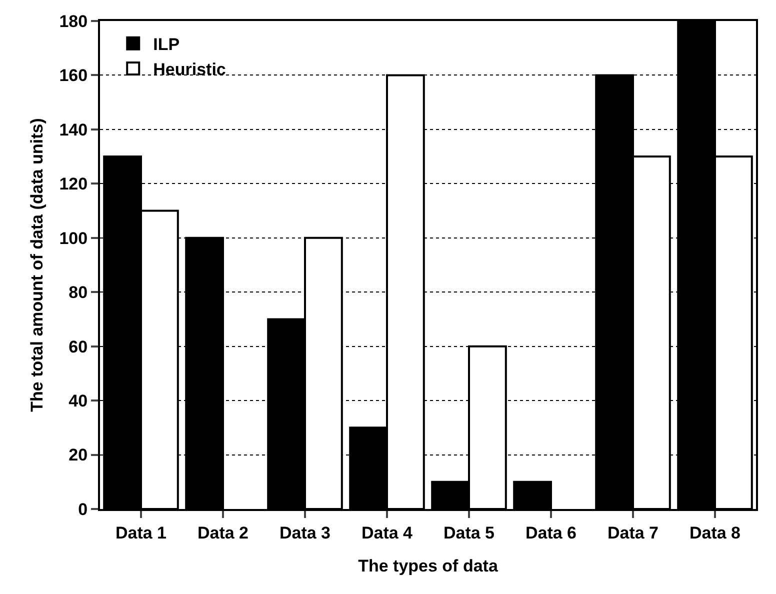 The width and height of the screenshot is (776, 594). Describe the element at coordinates (73, 130) in the screenshot. I see `y-tick-label: 140` at that location.